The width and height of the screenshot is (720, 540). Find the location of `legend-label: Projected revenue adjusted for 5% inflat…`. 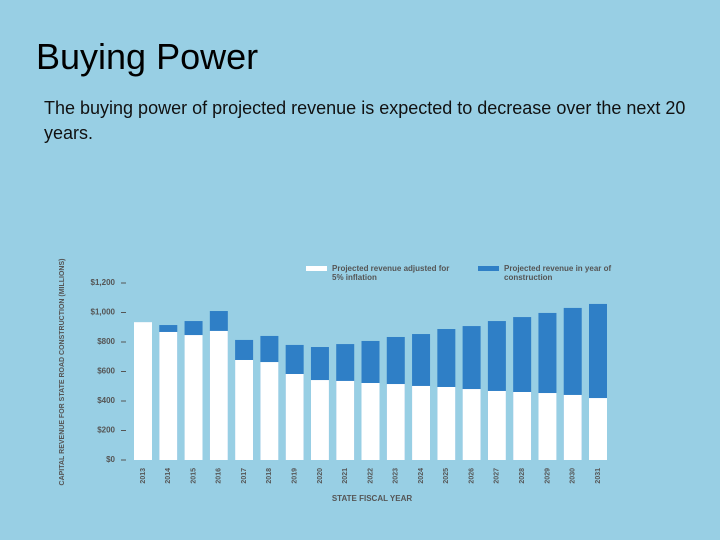

legend-label: Projected revenue adjusted for 5% inflat… is located at coordinates (391, 273).